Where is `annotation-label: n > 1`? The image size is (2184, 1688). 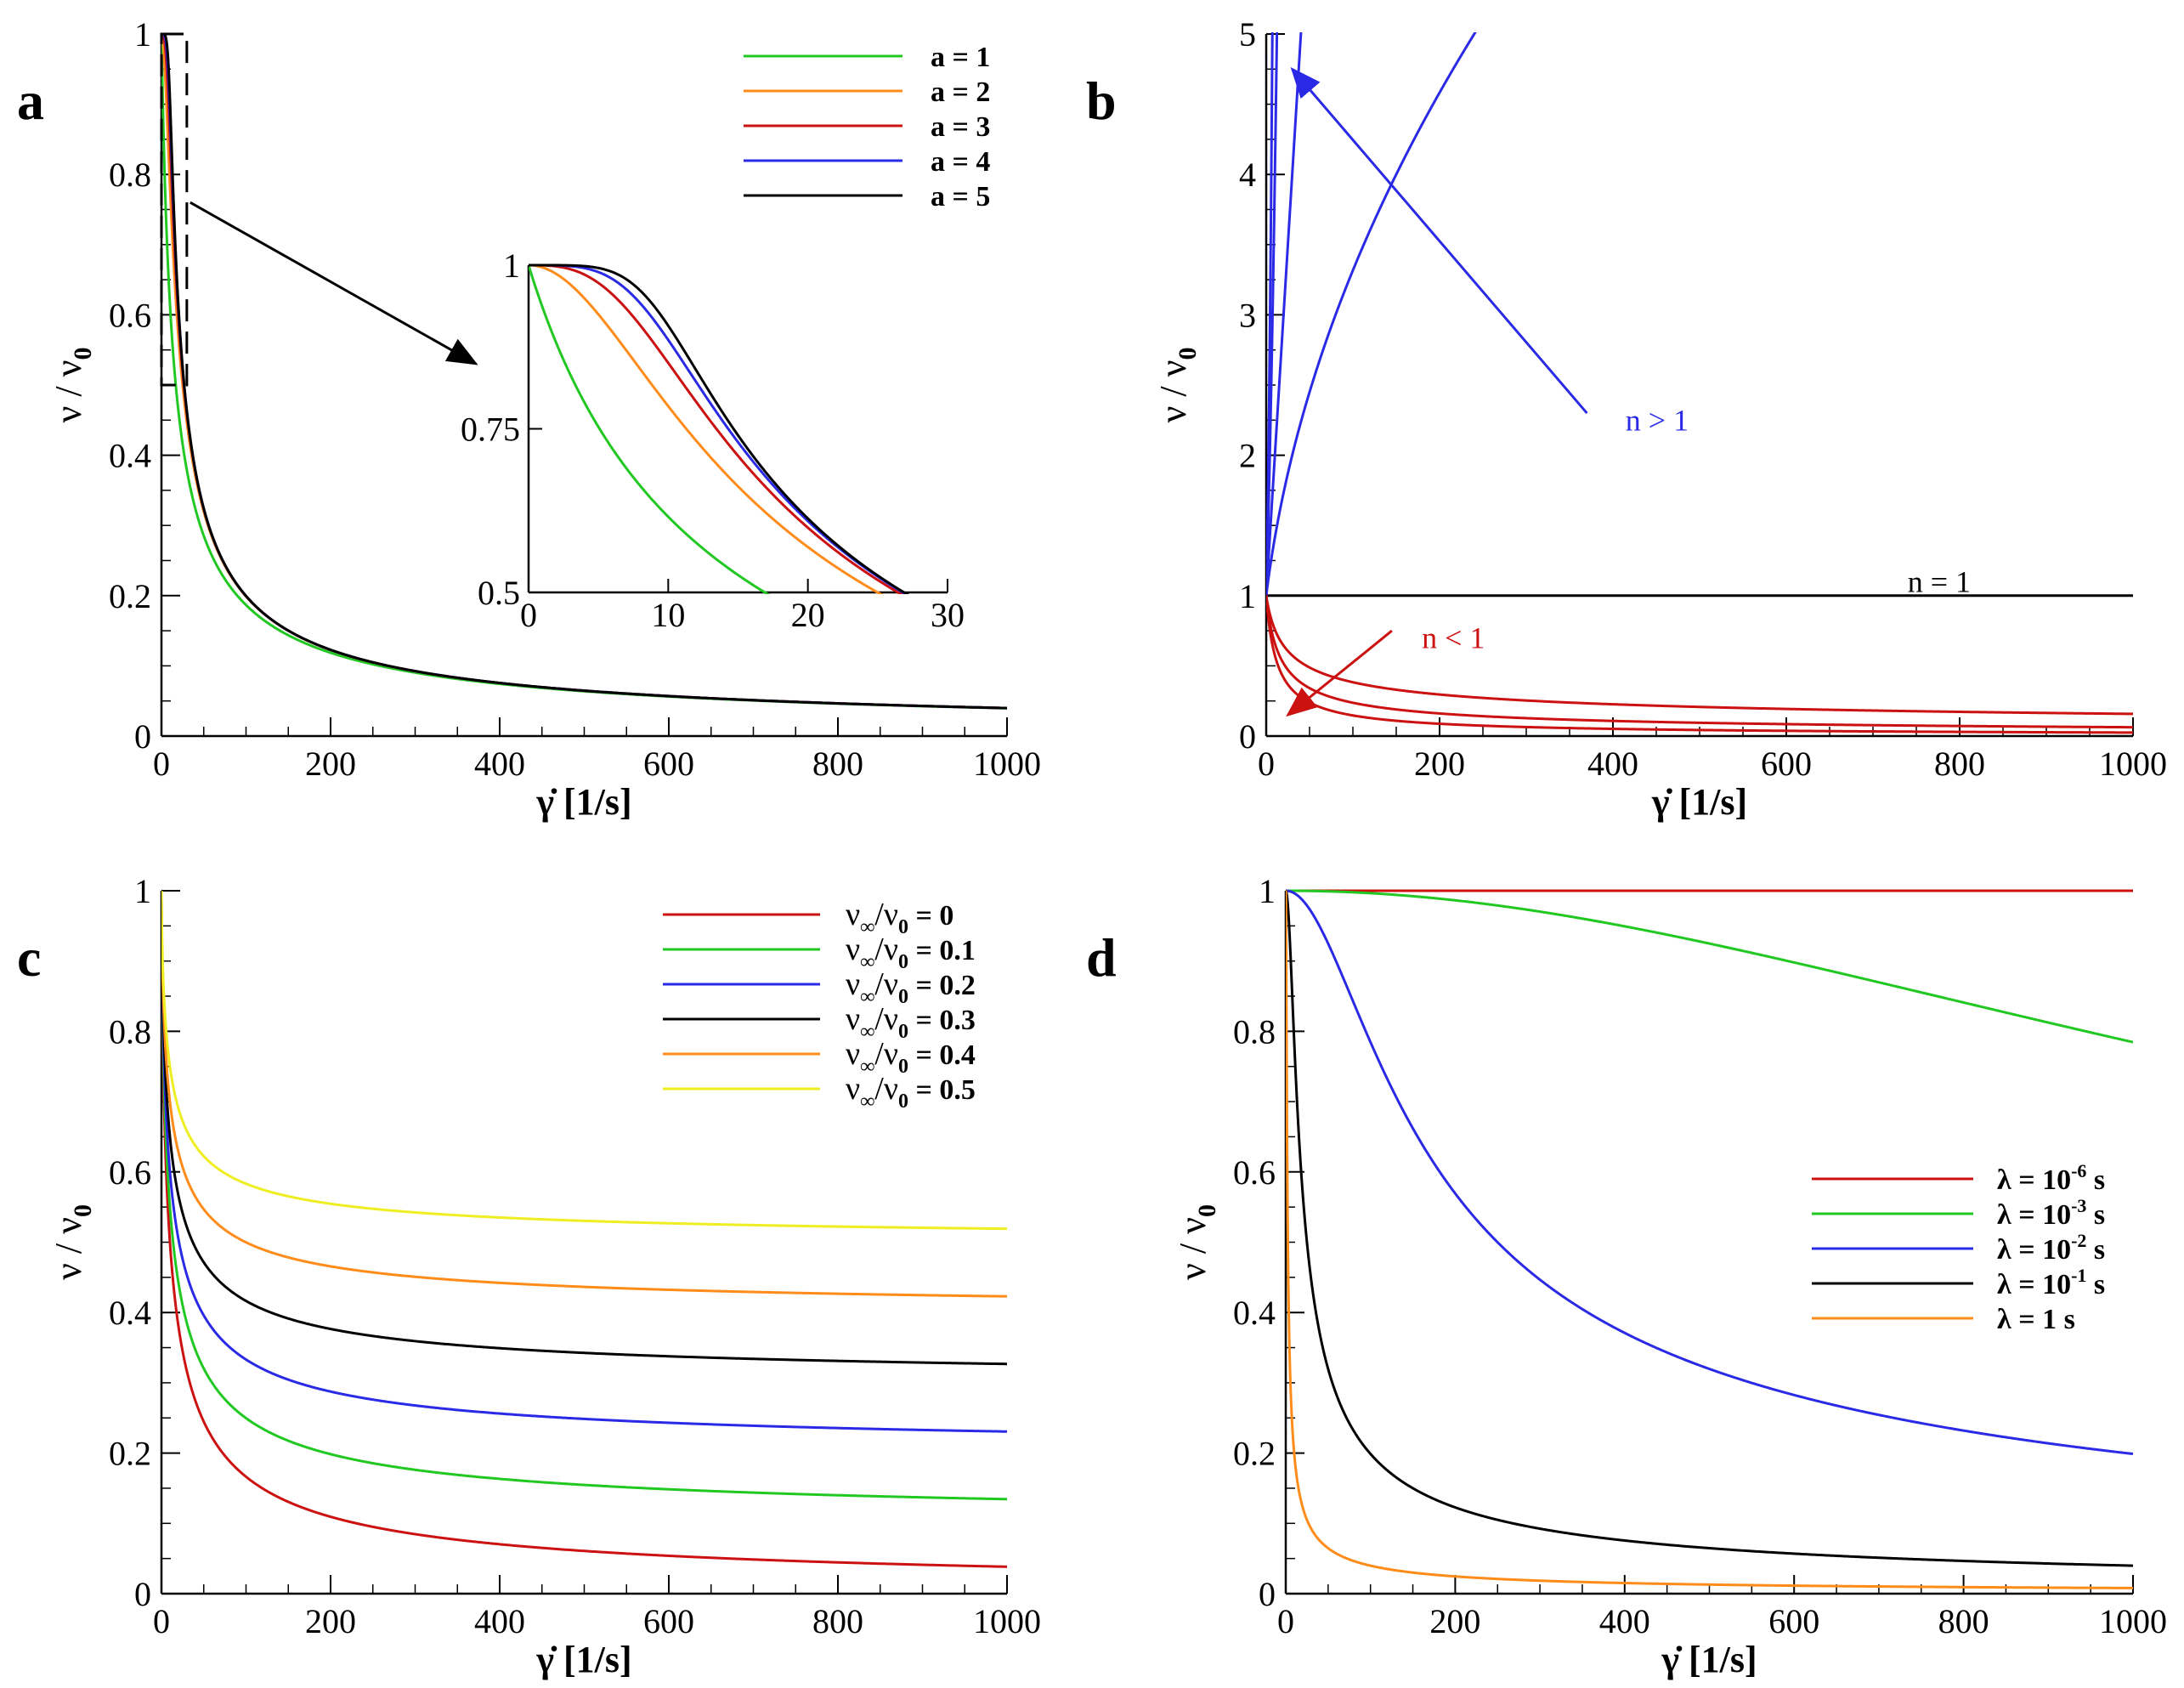
annotation-label: n > 1 is located at coordinates (1657, 420).